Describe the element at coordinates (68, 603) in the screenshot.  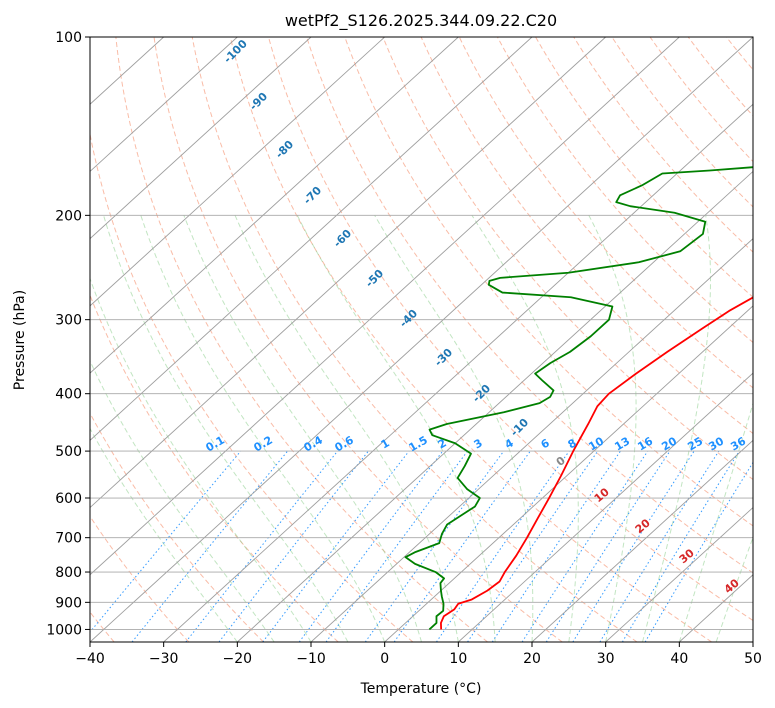
I see `y-tick-label: 900` at that location.